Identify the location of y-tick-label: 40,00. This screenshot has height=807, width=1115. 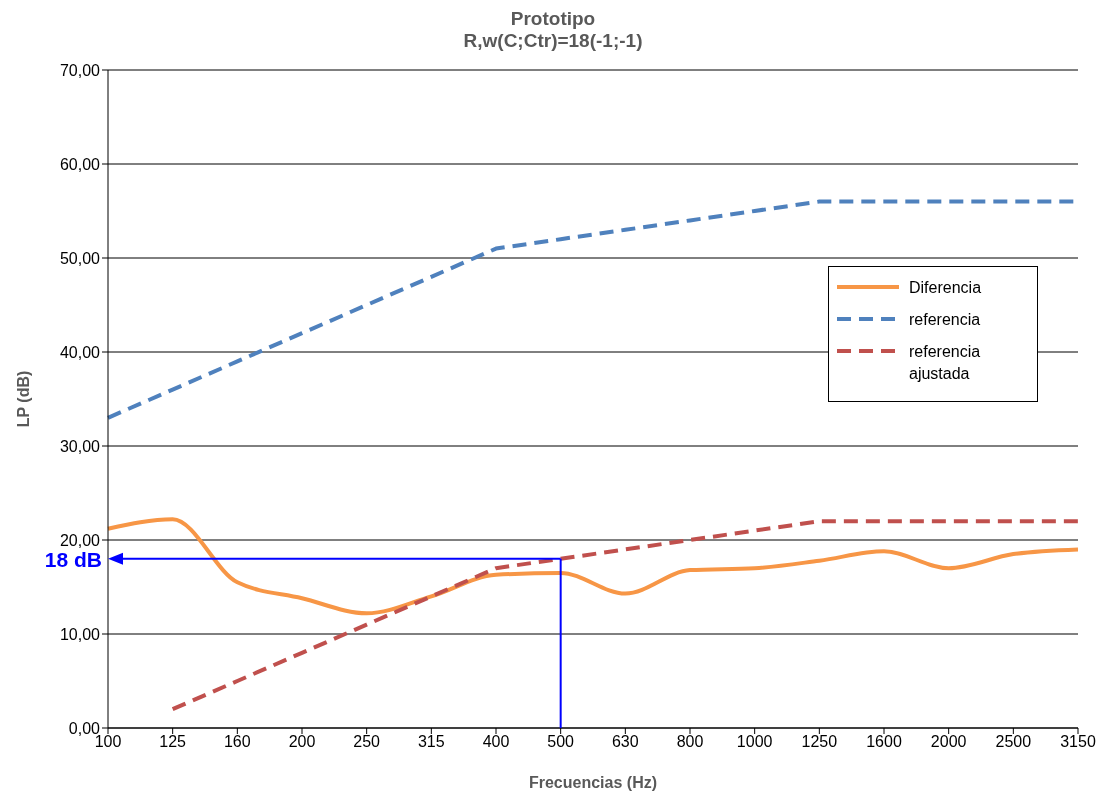
(80, 352).